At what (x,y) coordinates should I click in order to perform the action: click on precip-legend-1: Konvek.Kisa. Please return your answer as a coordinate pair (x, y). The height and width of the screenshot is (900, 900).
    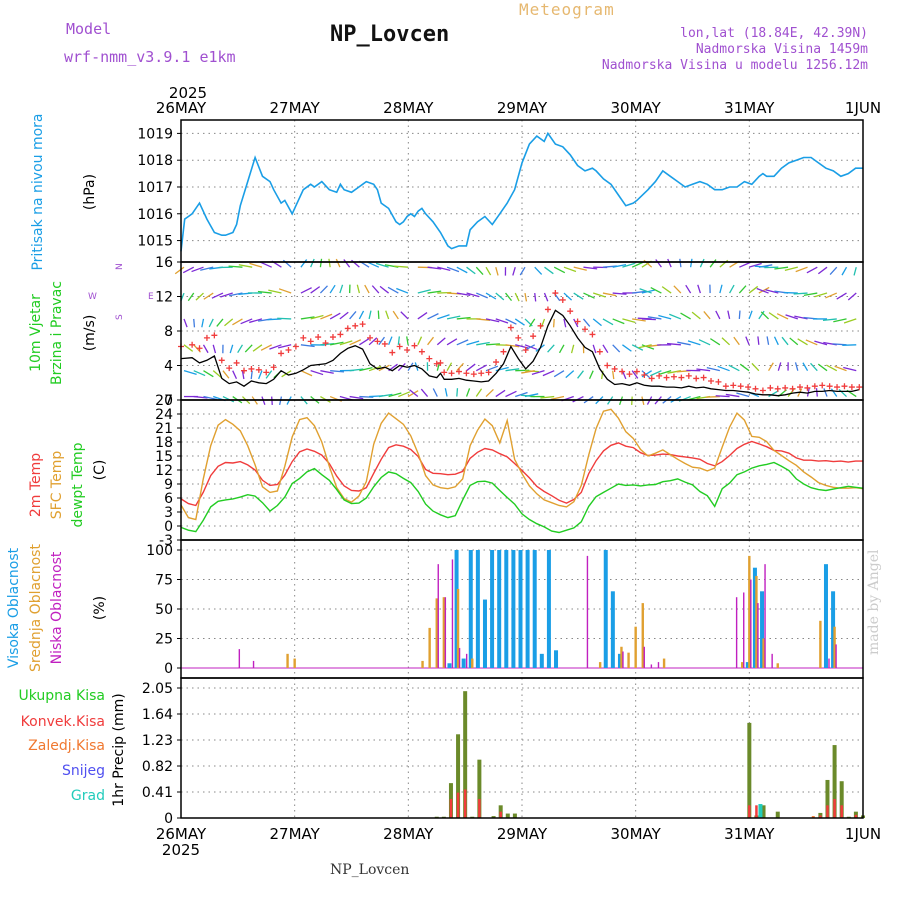
    Looking at the image, I should click on (63, 722).